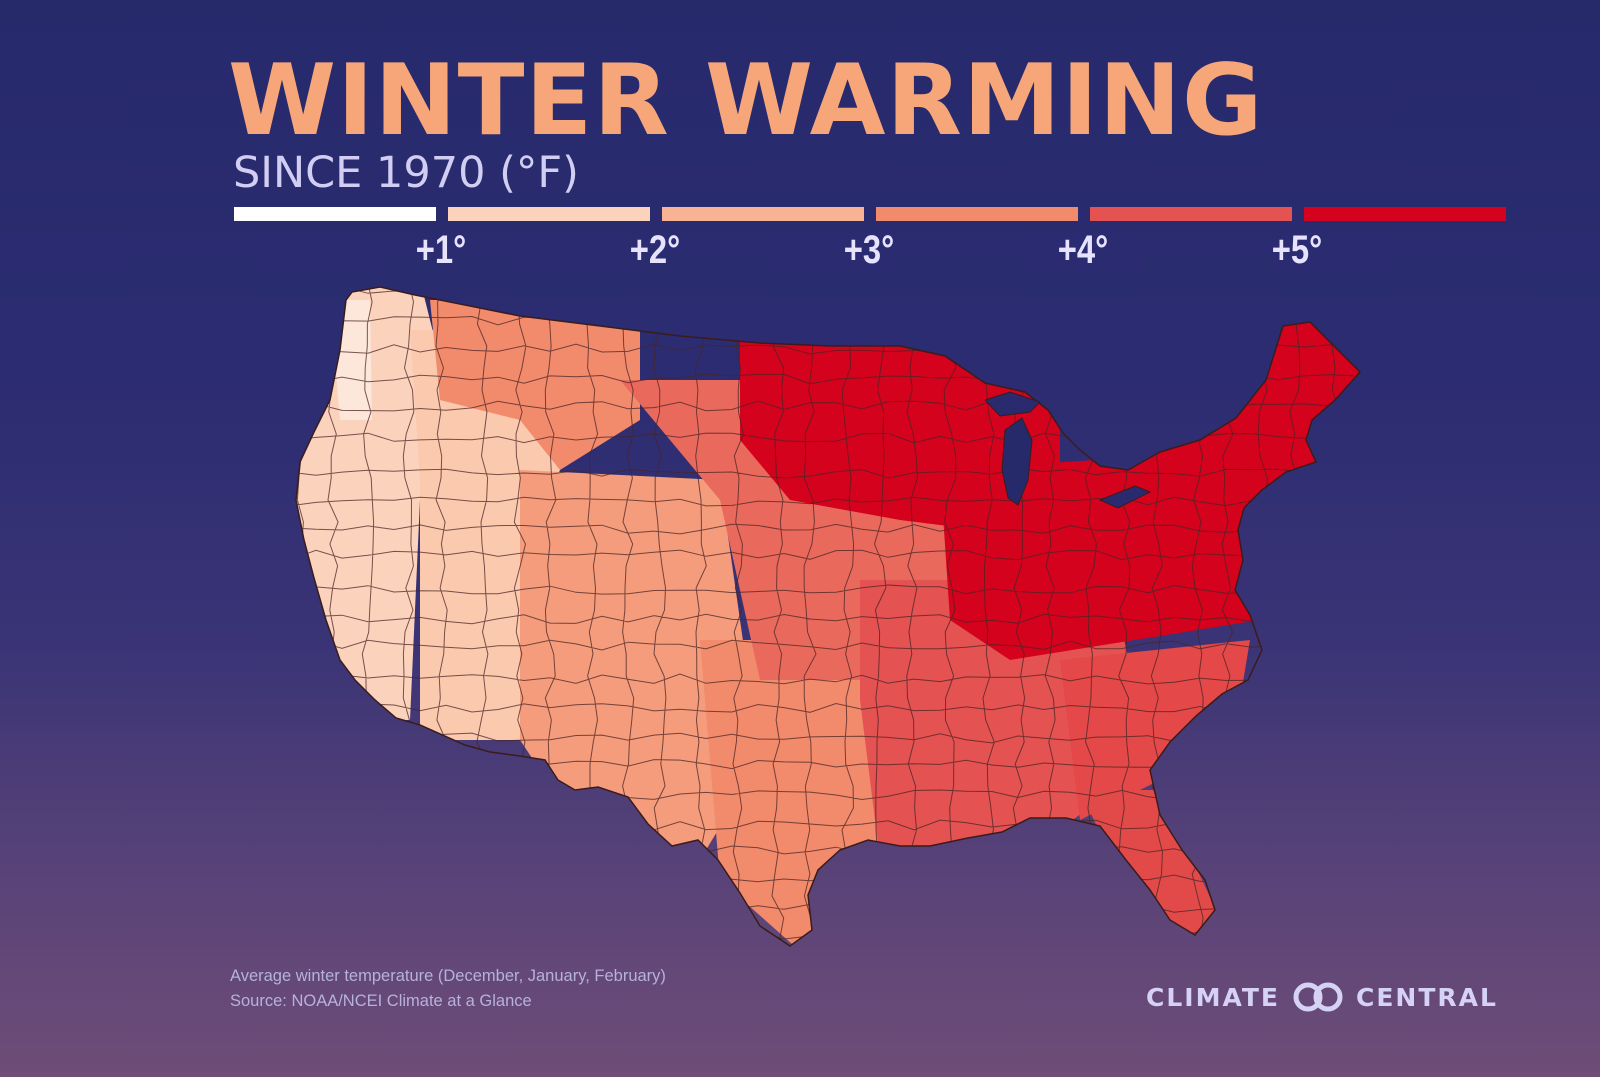 This screenshot has height=1077, width=1600. I want to click on map-region-northern-rockies, so click(535, 385).